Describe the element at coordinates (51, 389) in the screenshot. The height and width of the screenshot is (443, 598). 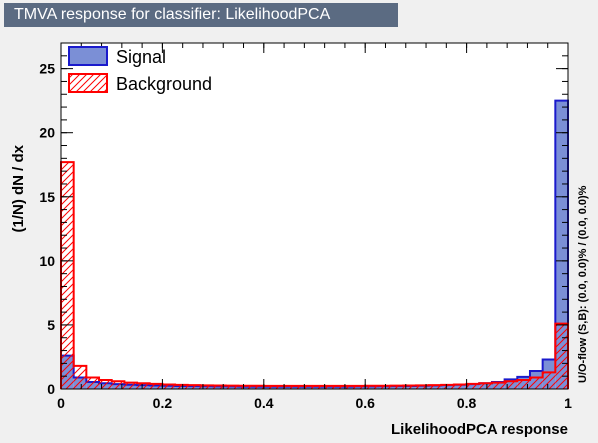
I see `y-tick-label: 0` at that location.